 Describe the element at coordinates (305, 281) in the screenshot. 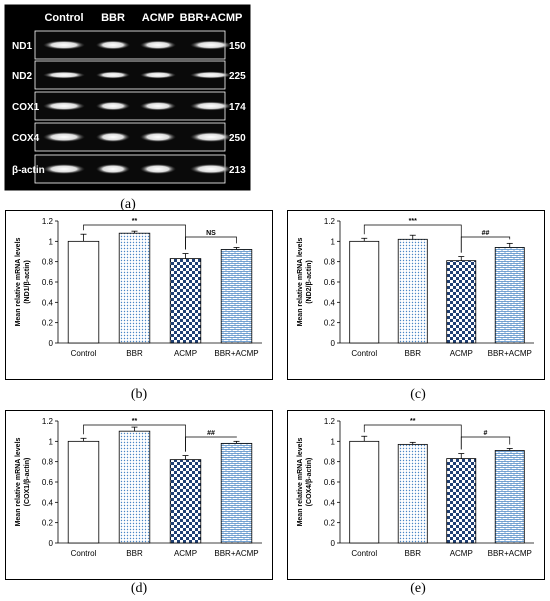

I see `y-axis-label: Mean relative mRNA levels (ND2/β-actin)` at that location.